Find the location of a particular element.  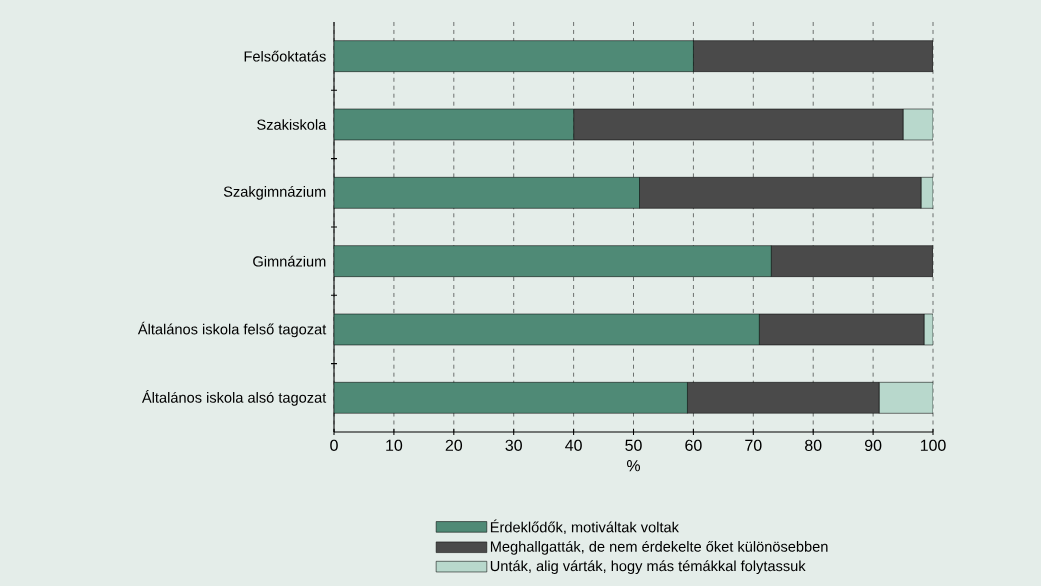

legend-label: Érdeklődők, motiváltak voltak is located at coordinates (584, 527).